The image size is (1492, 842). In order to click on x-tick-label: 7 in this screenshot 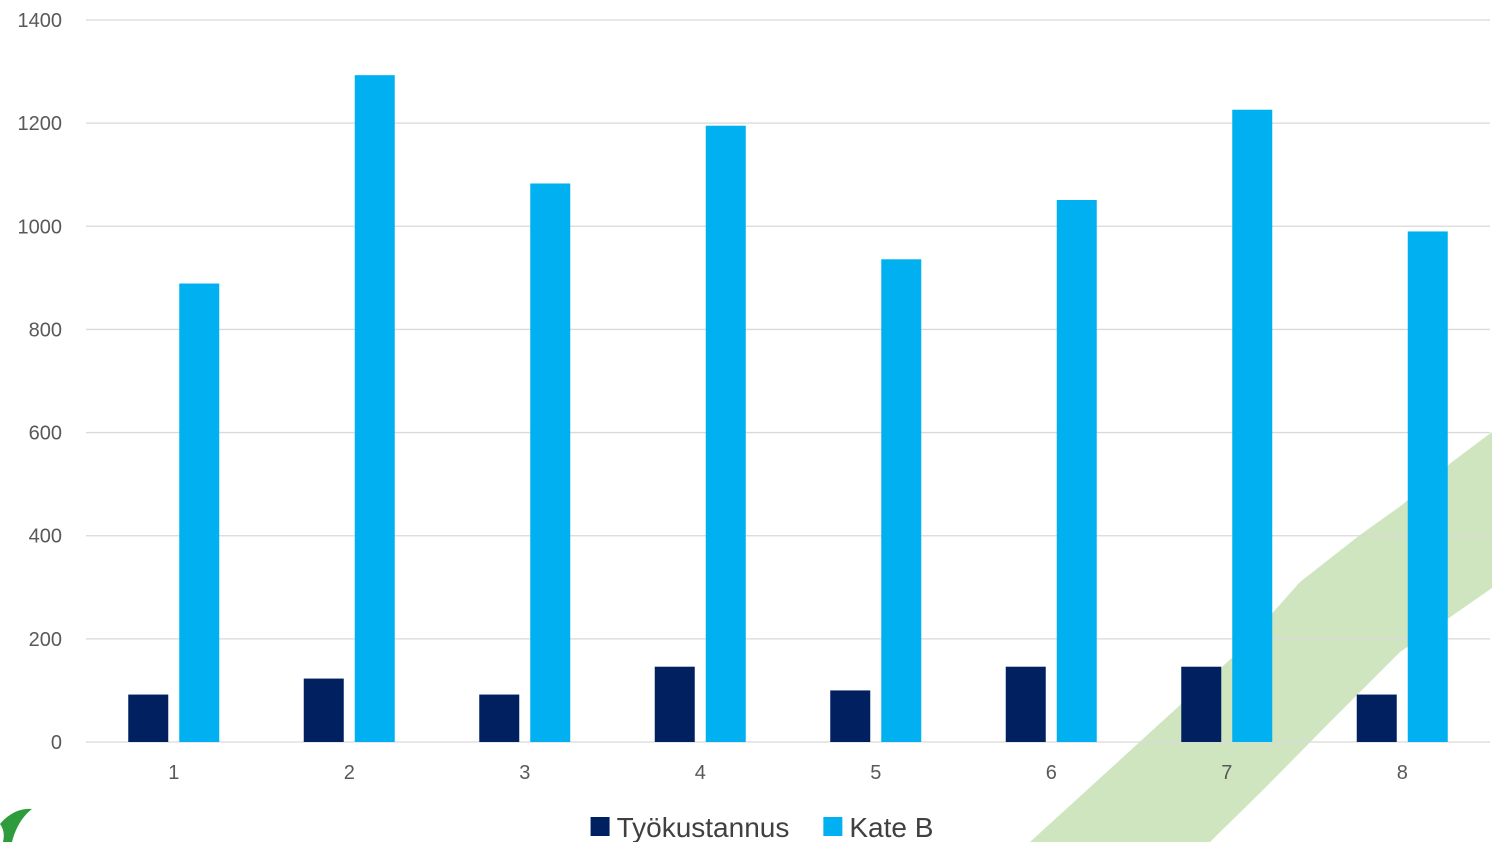, I will do `click(1226, 773)`.